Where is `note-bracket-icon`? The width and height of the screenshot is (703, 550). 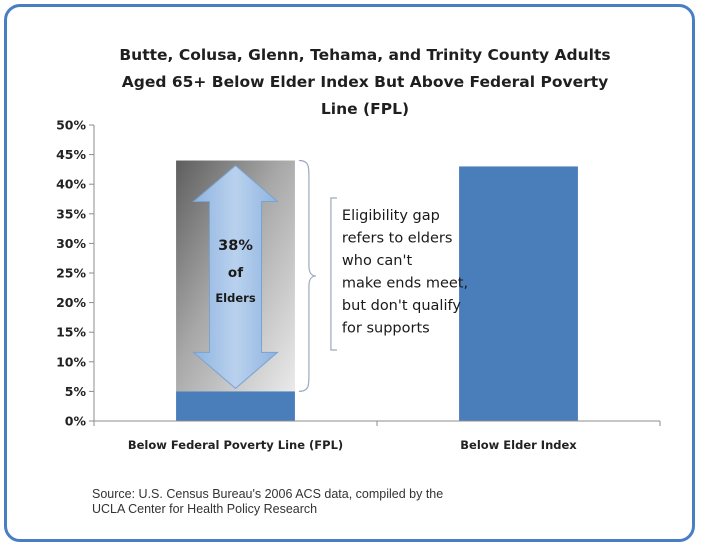
note-bracket-icon is located at coordinates (333, 274).